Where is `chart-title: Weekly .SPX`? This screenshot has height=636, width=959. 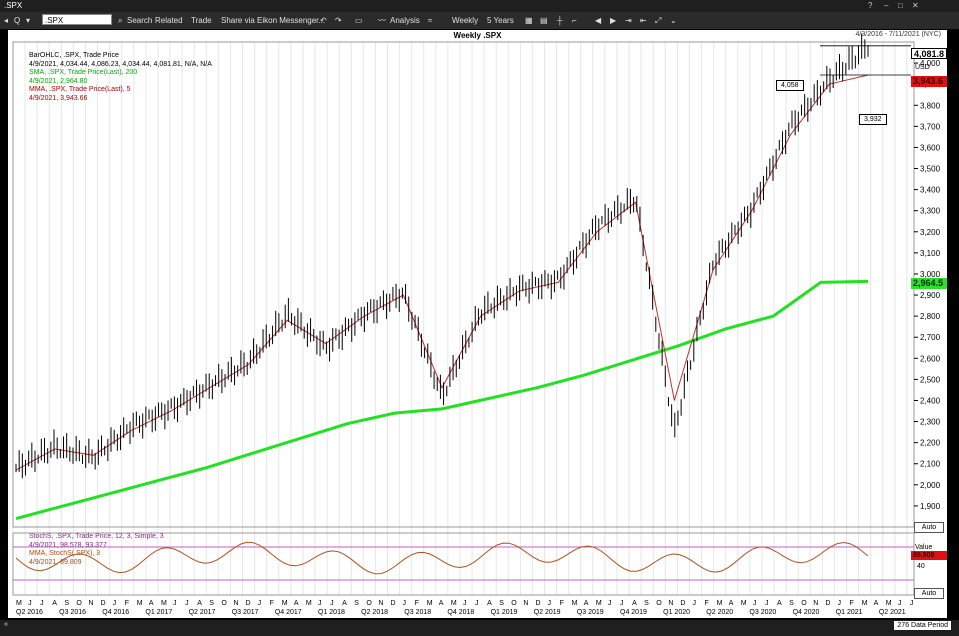 chart-title: Weekly .SPX is located at coordinates (477, 35).